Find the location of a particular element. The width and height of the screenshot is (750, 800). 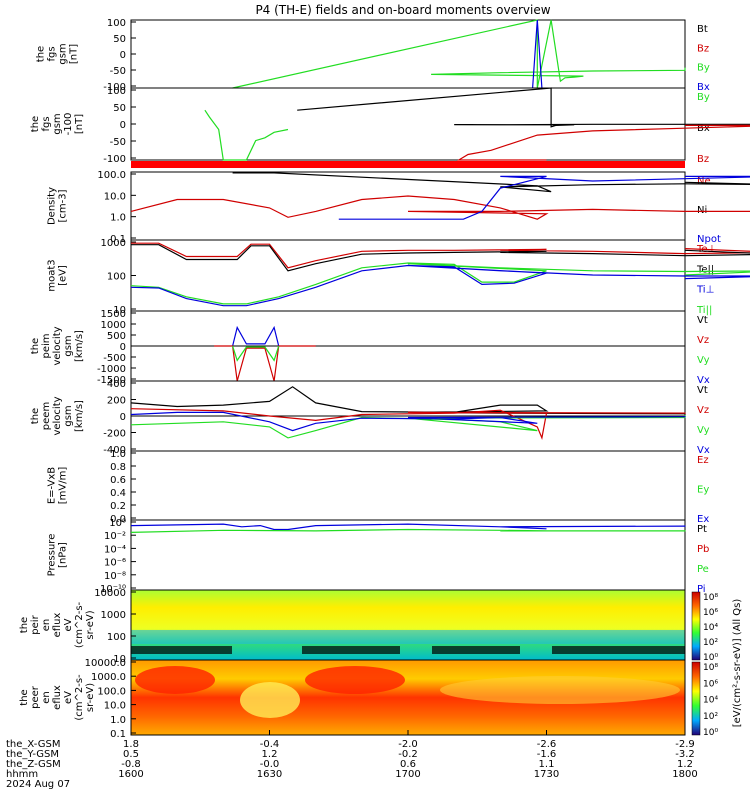

y-tick-label: 0.1 is located at coordinates (118, 734).